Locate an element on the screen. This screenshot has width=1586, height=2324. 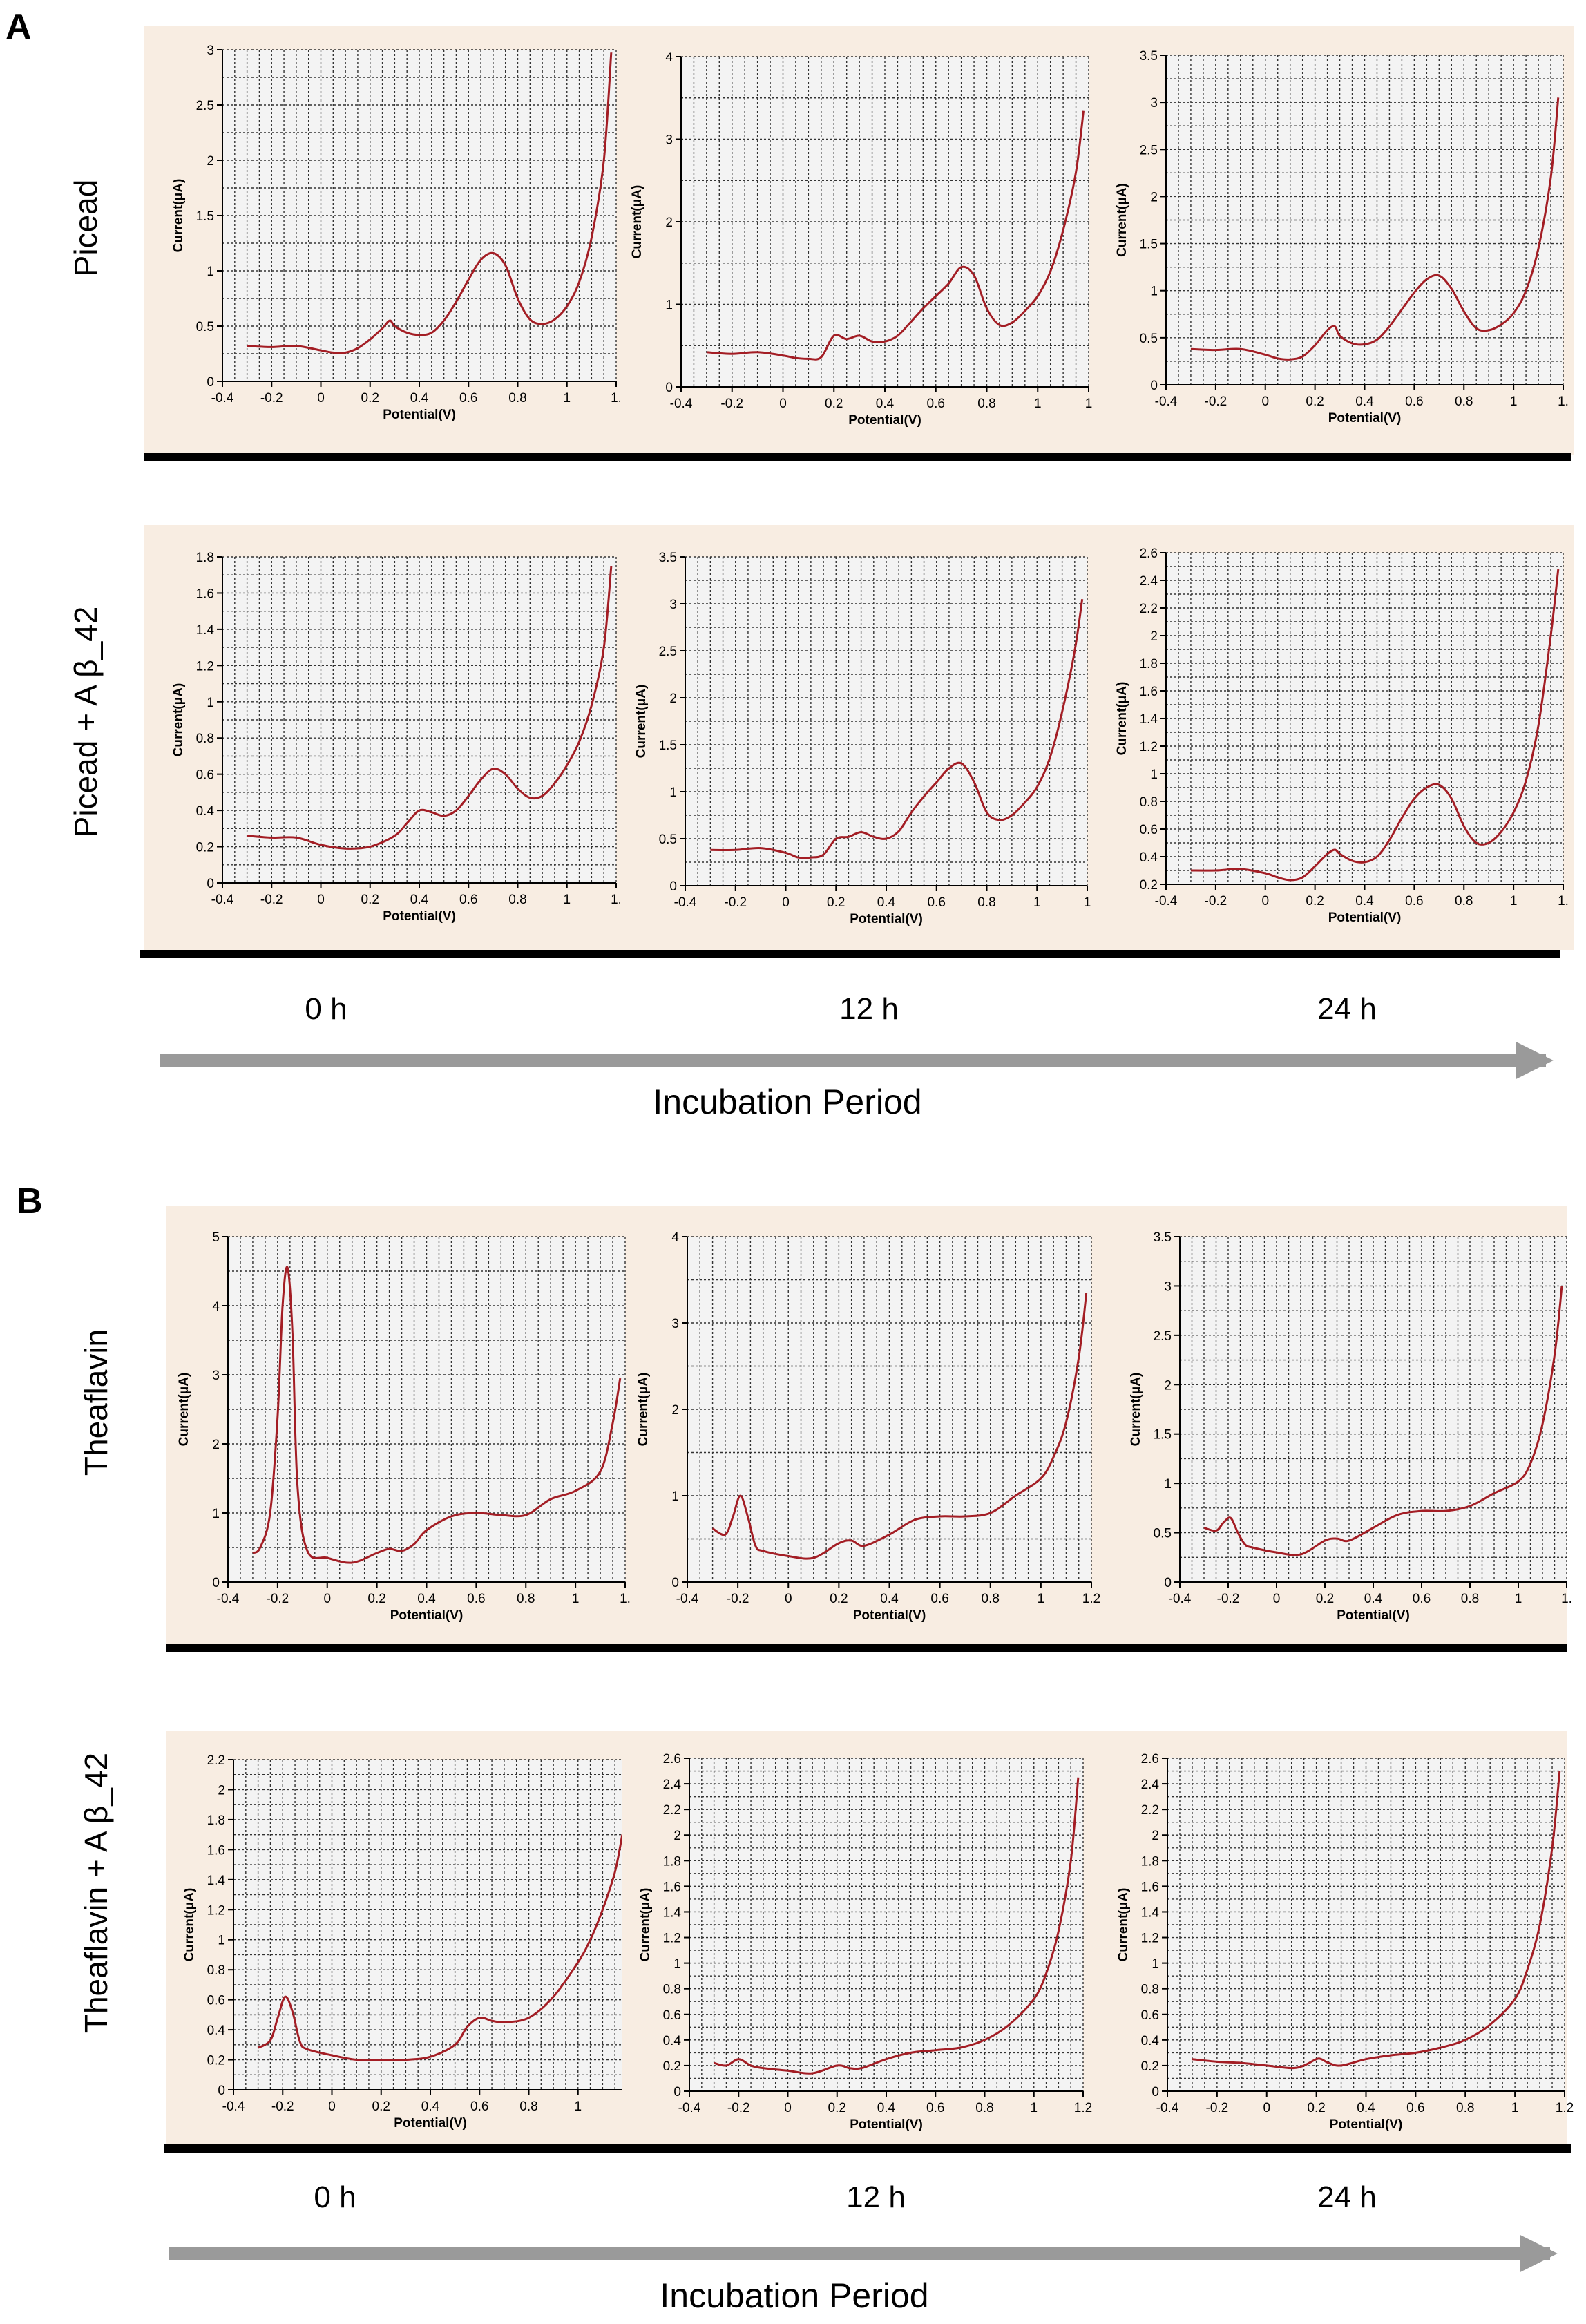
y-tick-label: 3 is located at coordinates (1168, 1286).